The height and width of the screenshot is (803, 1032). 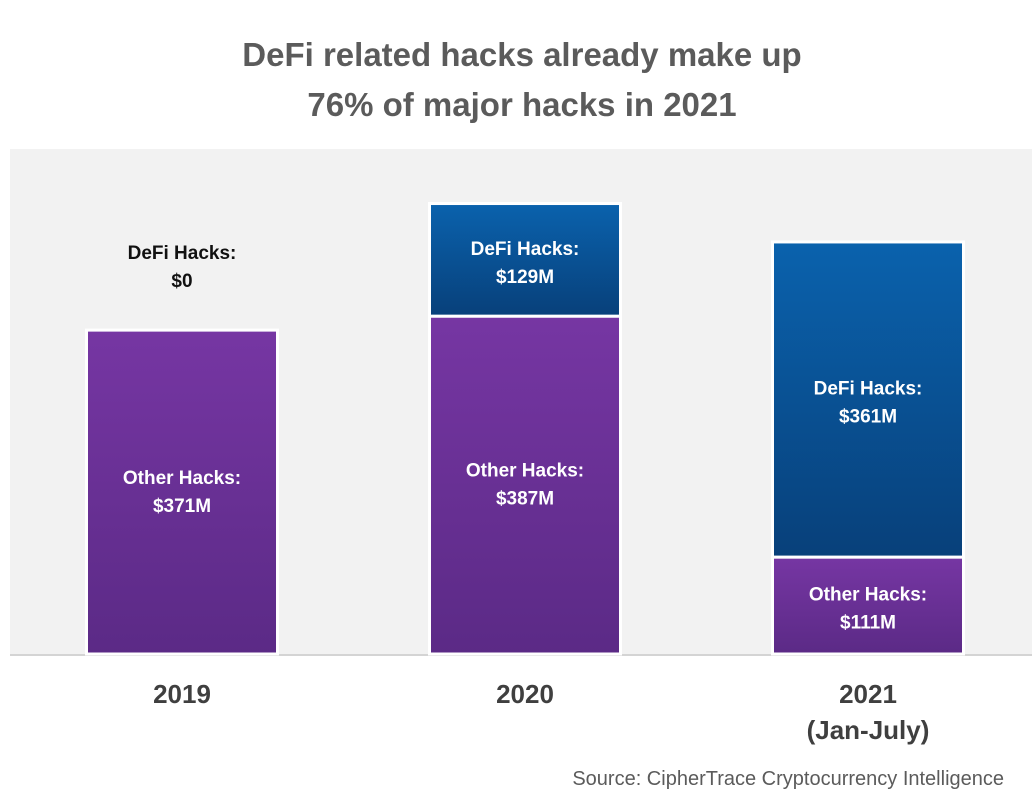 I want to click on data-label-other-hacks-2021-line-2: $111M, so click(x=868, y=623).